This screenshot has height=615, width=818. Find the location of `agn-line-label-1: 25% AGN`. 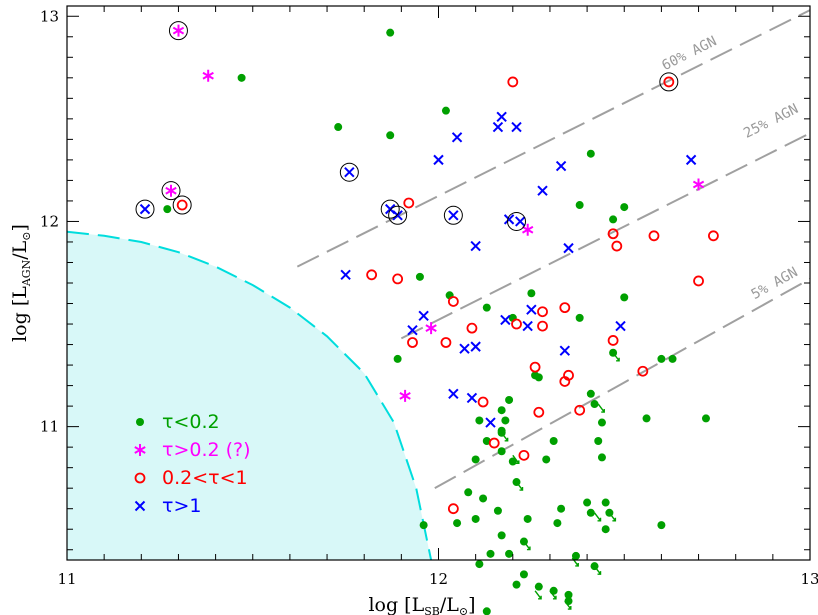

agn-line-label-1: 25% AGN is located at coordinates (771, 121).